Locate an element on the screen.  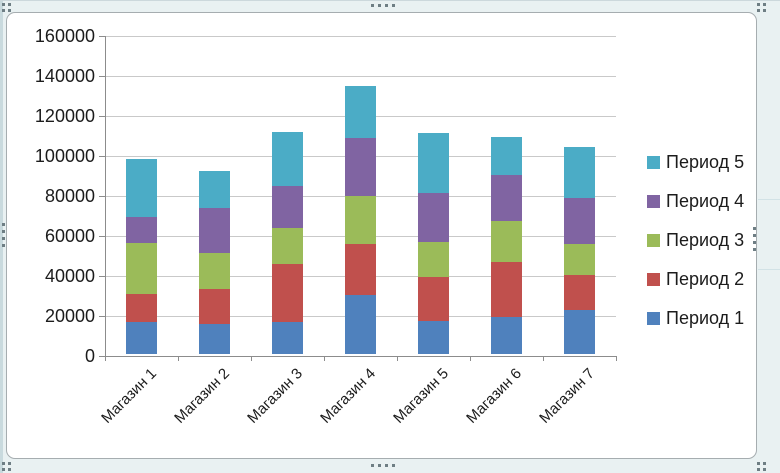
legend-label: Период 5 is located at coordinates (705, 161).